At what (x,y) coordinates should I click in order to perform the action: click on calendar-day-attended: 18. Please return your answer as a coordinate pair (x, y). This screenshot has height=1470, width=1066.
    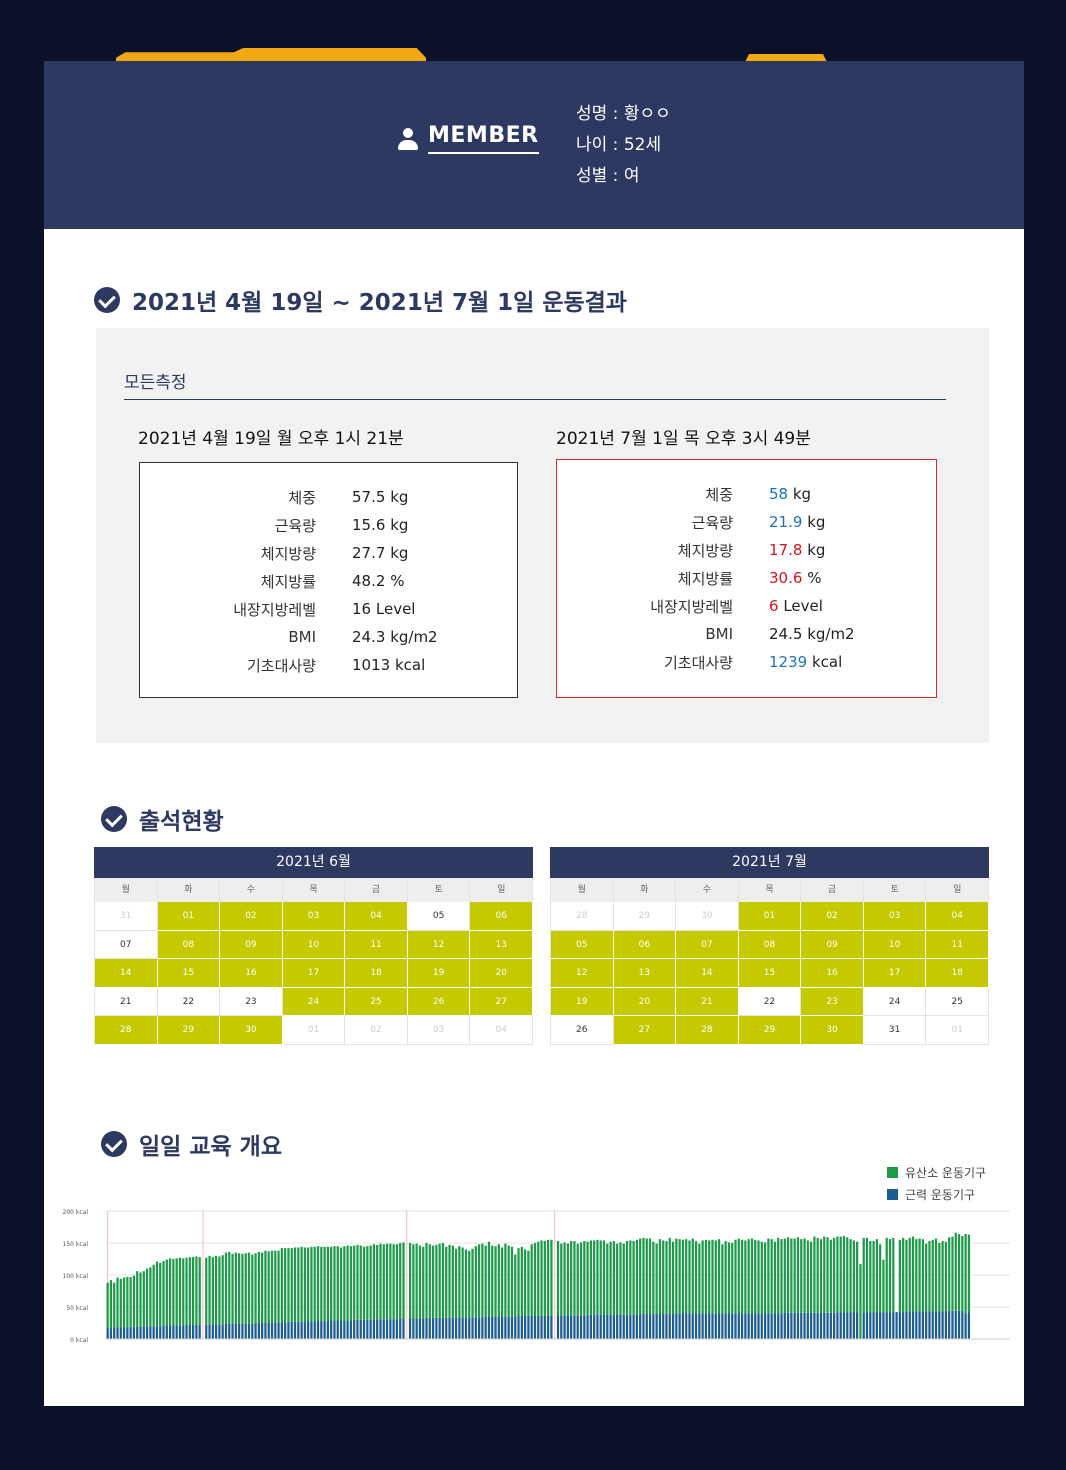
    Looking at the image, I should click on (376, 973).